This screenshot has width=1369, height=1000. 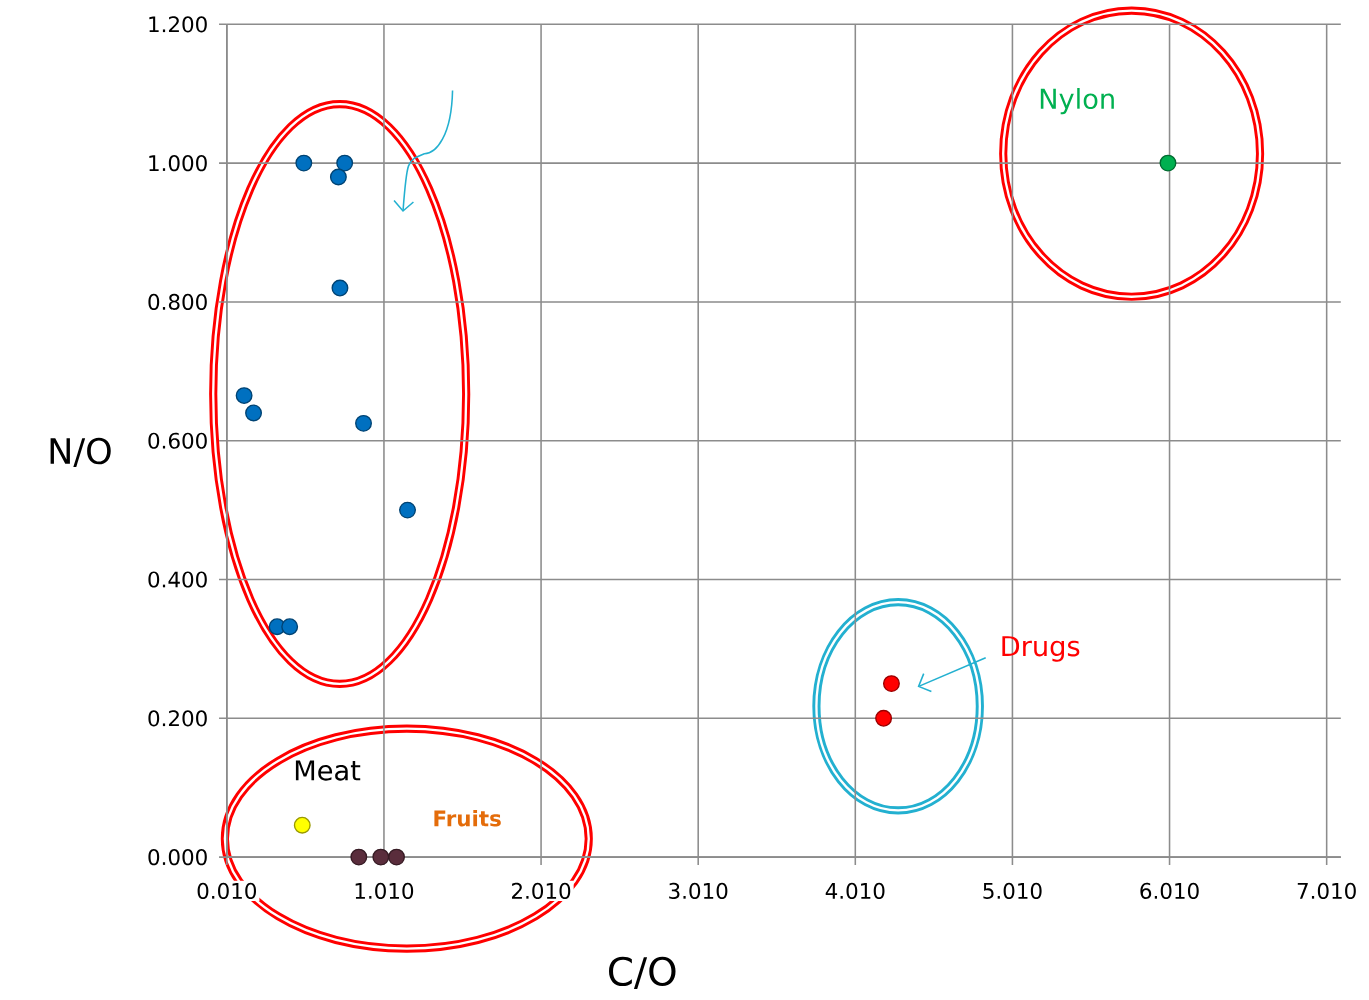 What do you see at coordinates (80, 452) in the screenshot?
I see `y-axis-title: N/O` at bounding box center [80, 452].